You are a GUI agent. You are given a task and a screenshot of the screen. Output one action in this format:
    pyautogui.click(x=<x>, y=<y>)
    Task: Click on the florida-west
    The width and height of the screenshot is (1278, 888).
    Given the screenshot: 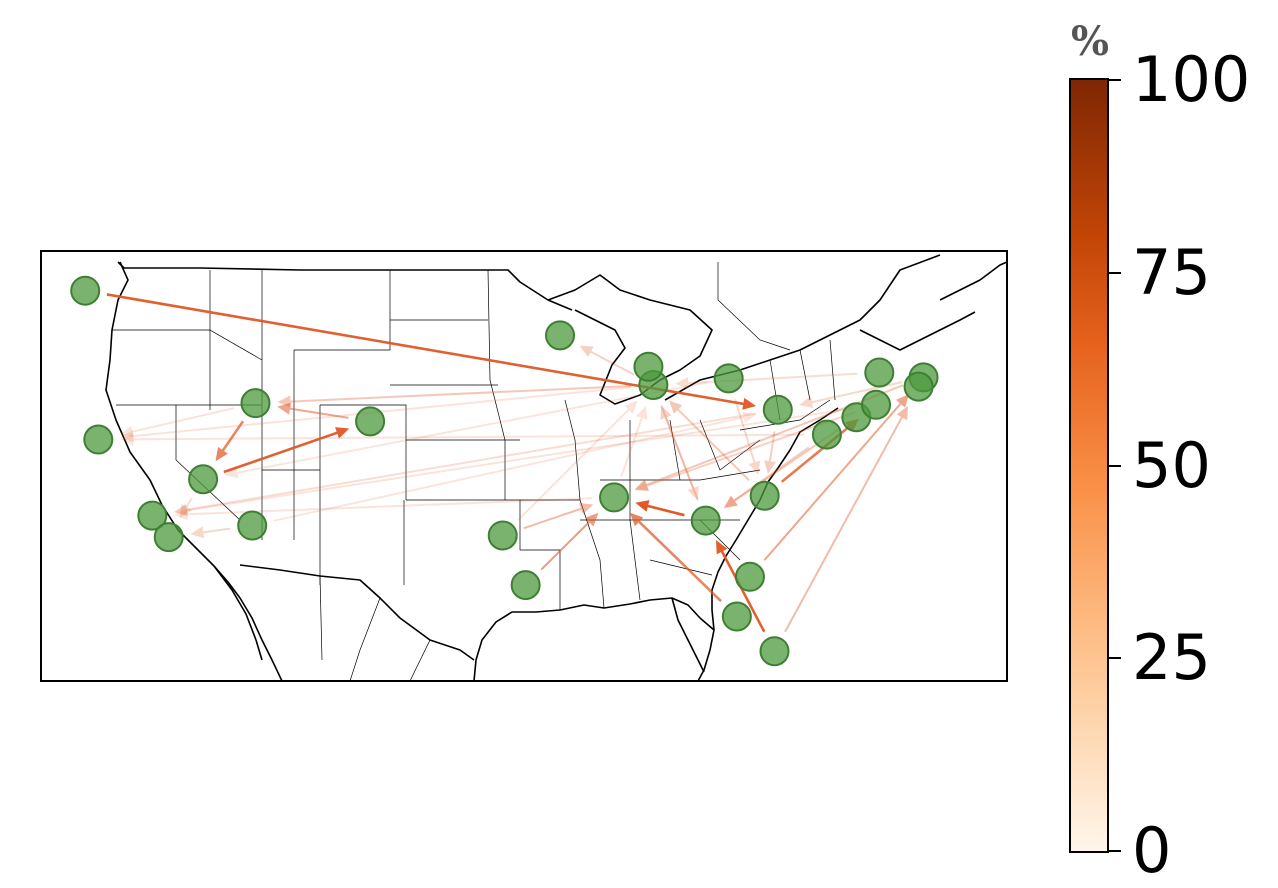 What is the action you would take?
    pyautogui.click(x=688, y=635)
    